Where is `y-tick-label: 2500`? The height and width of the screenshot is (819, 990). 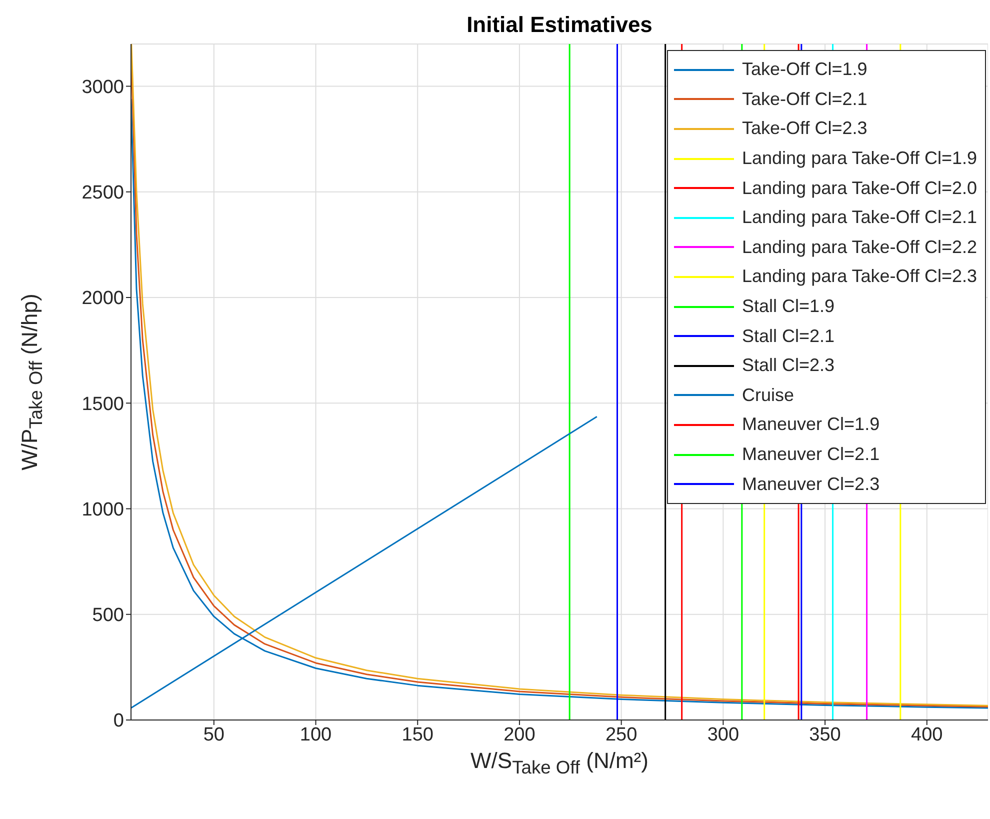
y-tick-label: 2500 is located at coordinates (103, 193).